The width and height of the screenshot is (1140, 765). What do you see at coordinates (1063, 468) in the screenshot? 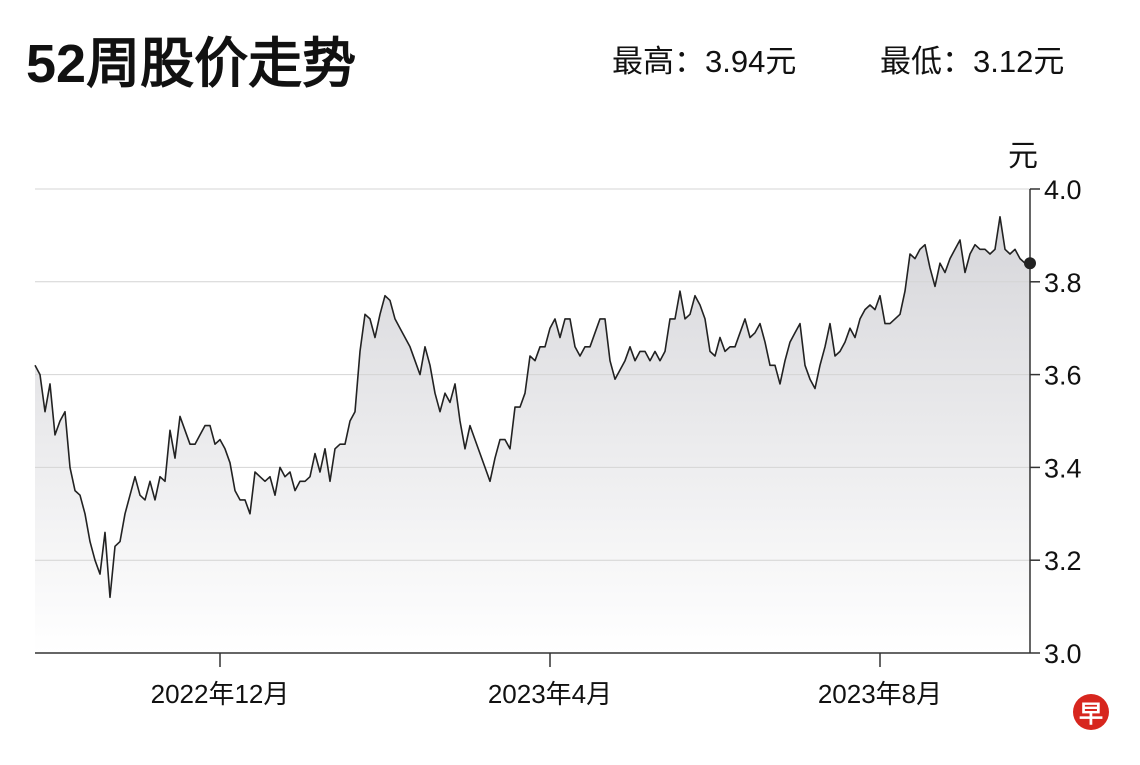
I see `y-tick-label: 3.4` at bounding box center [1063, 468].